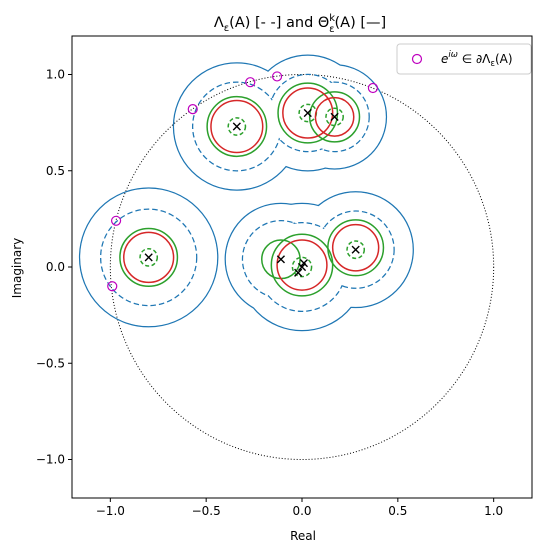  I want to click on legend-e: e, so click(444, 59).